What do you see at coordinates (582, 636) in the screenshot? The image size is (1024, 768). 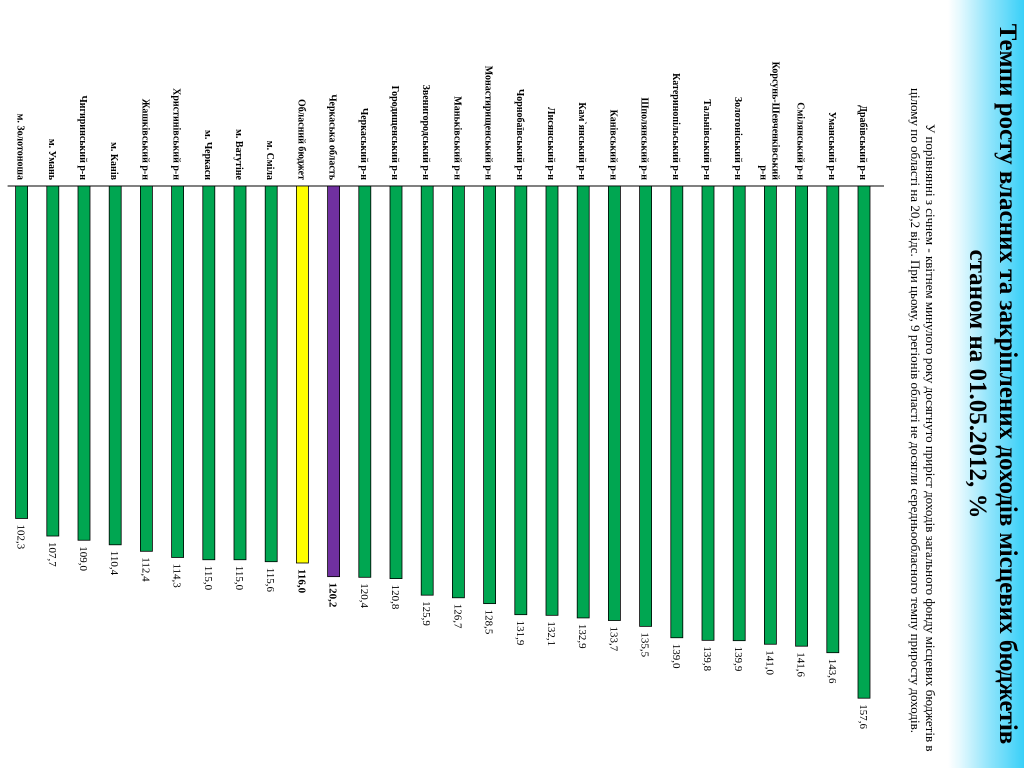 I see `data-label: 132,9` at bounding box center [582, 636].